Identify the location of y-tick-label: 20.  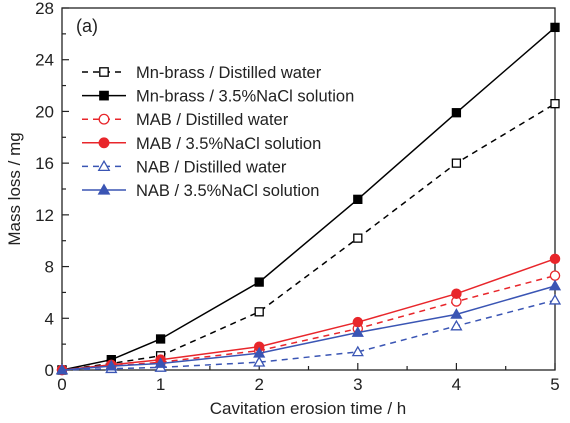
(44, 111).